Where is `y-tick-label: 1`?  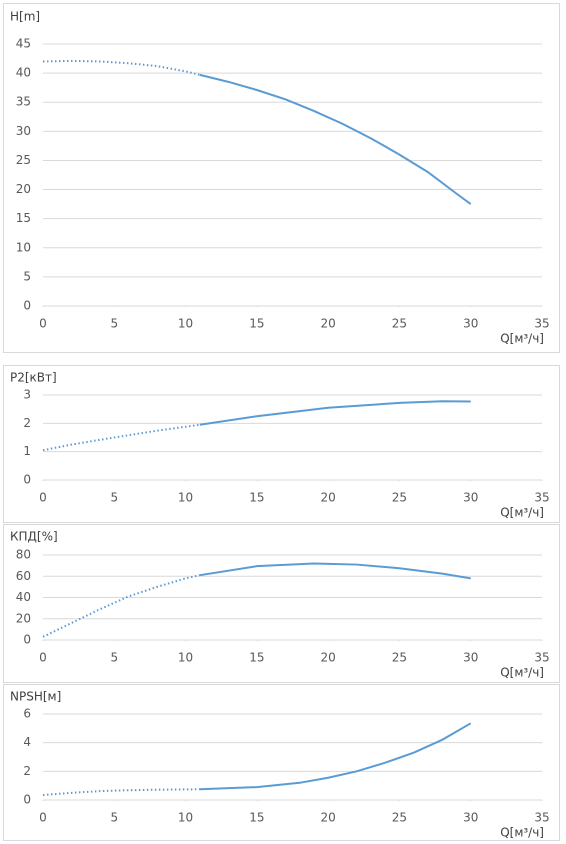 y-tick-label: 1 is located at coordinates (27, 451).